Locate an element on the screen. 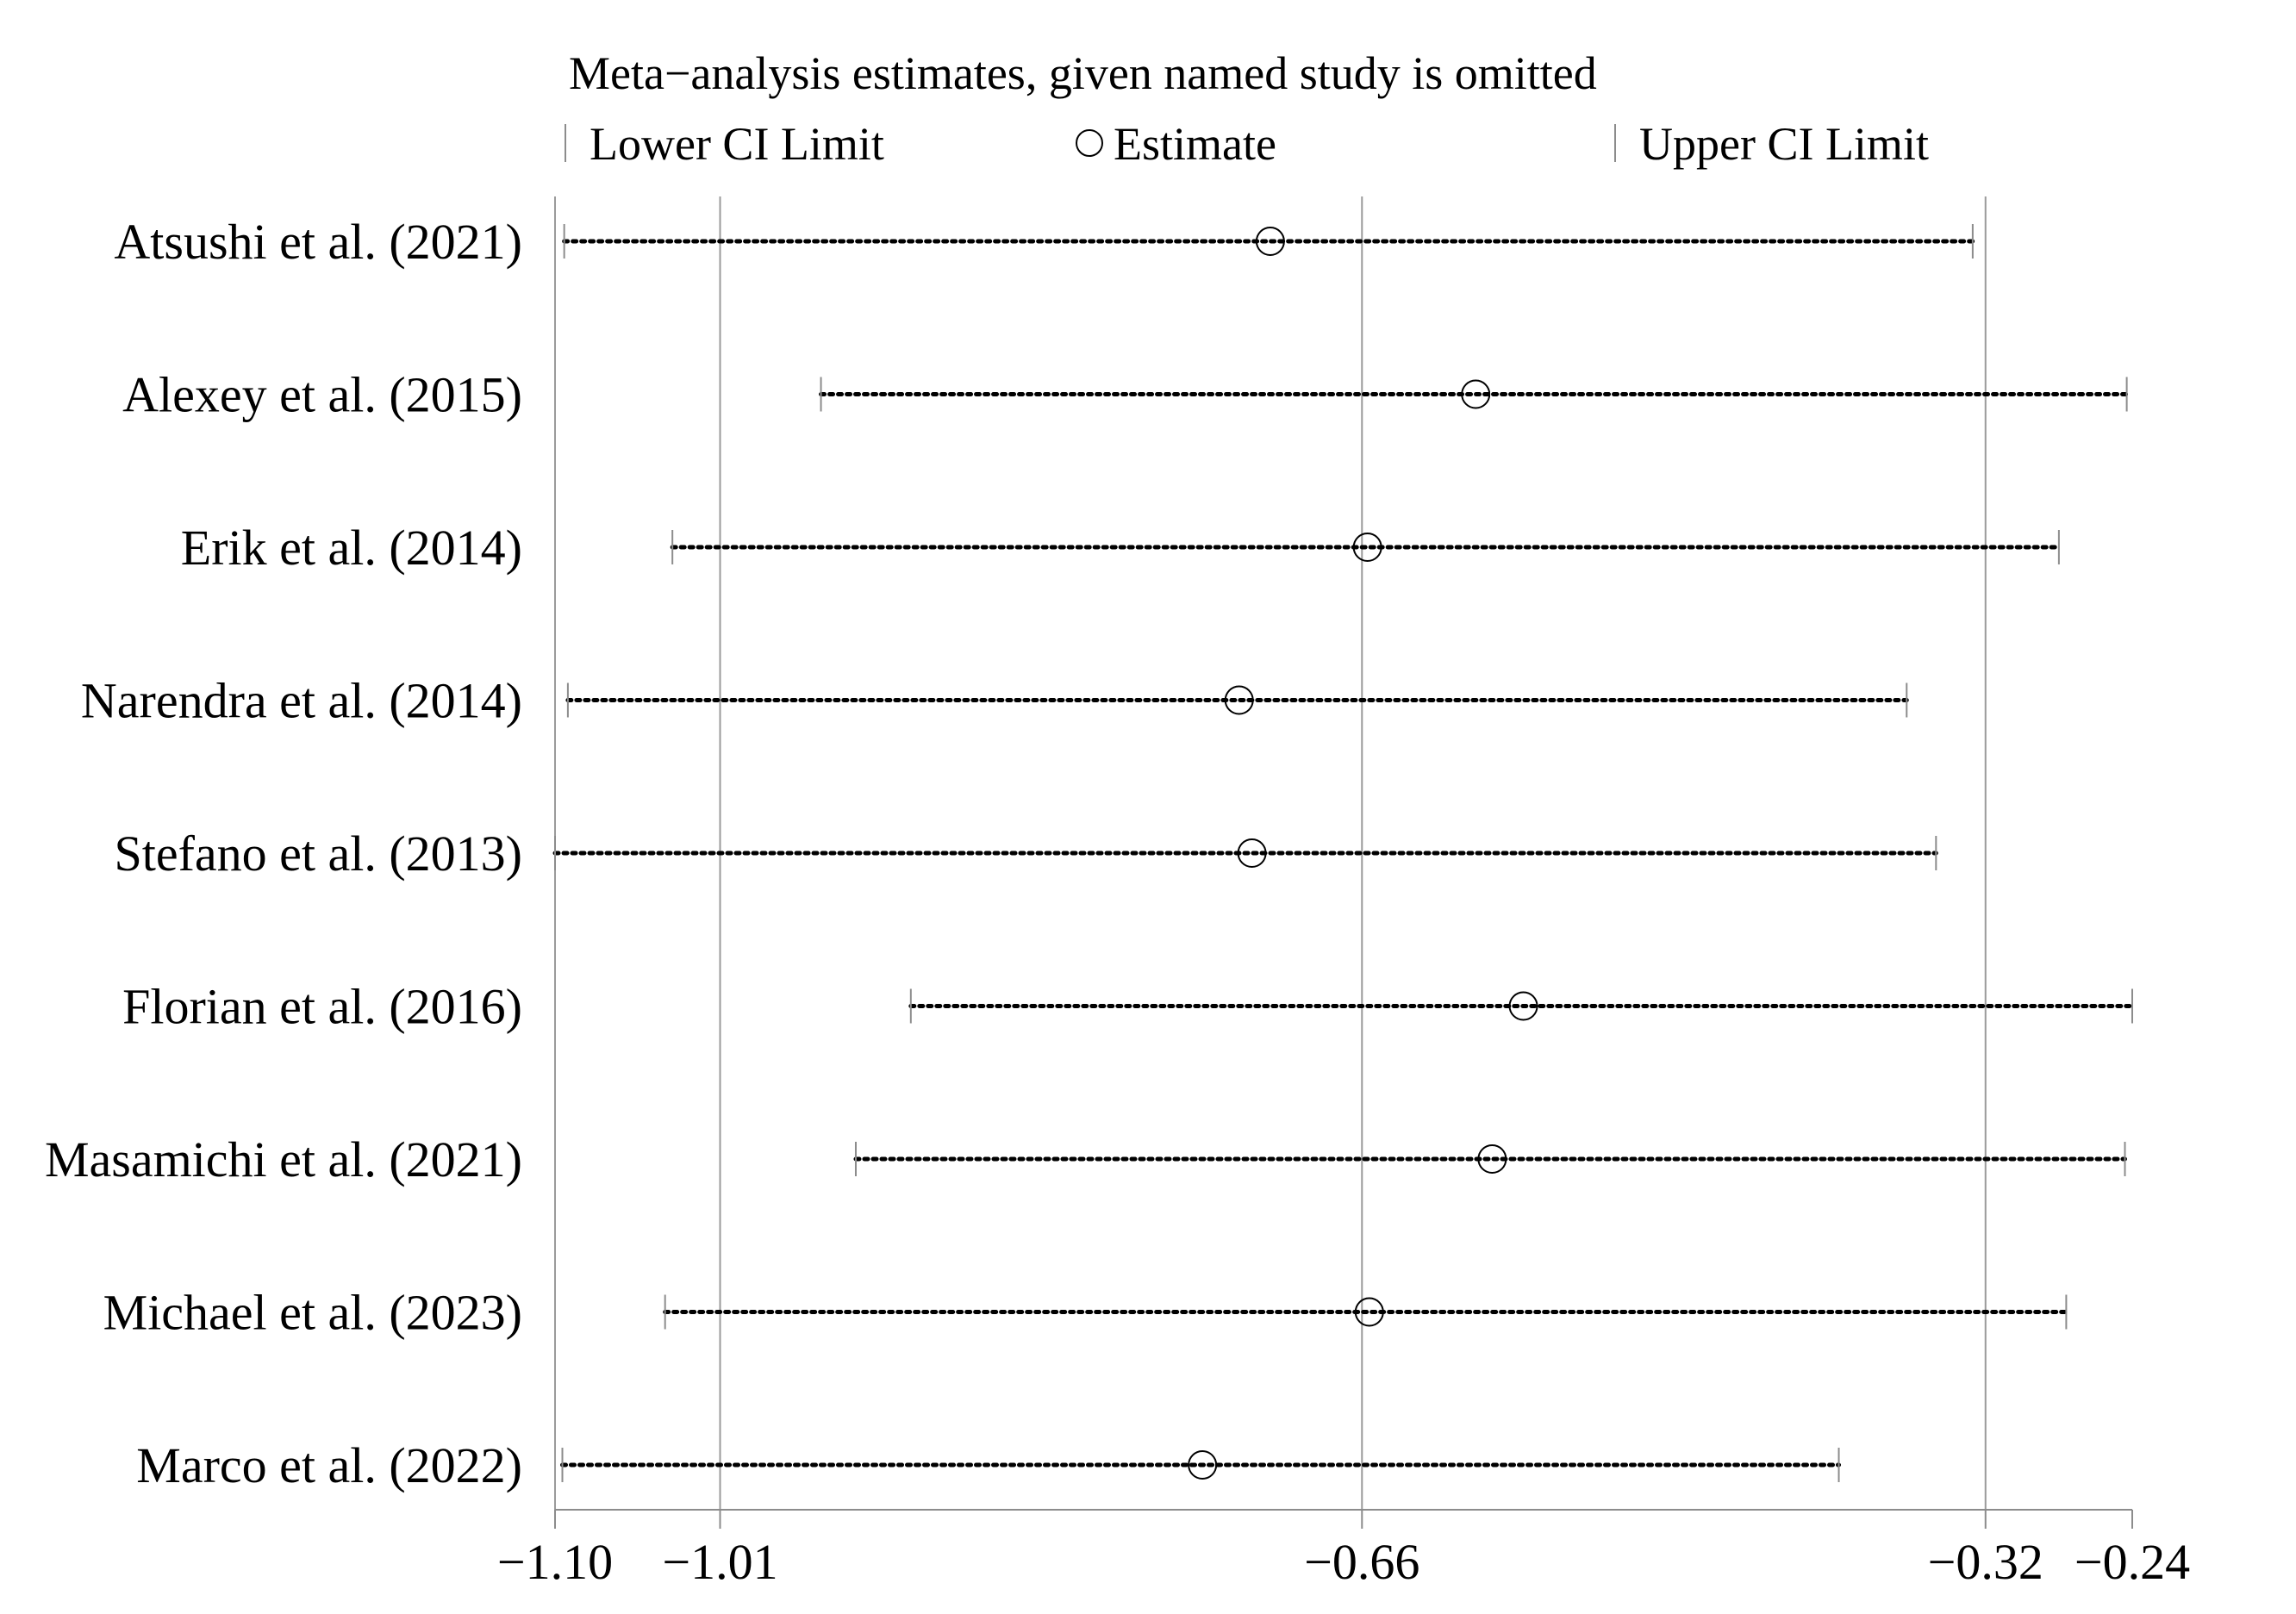  x-axis: −1.10 −1.01 −0.66 −0.32 −0.24 is located at coordinates (1343, 1550).